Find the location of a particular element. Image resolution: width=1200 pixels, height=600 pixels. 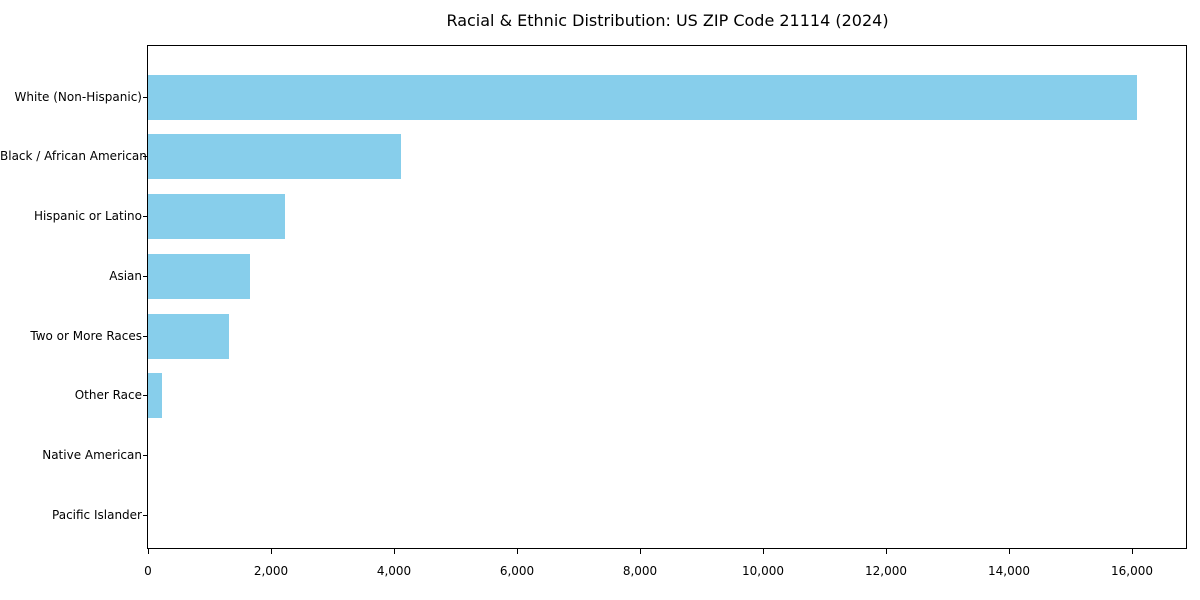

y-tick-label: Black / African American is located at coordinates (73, 156).